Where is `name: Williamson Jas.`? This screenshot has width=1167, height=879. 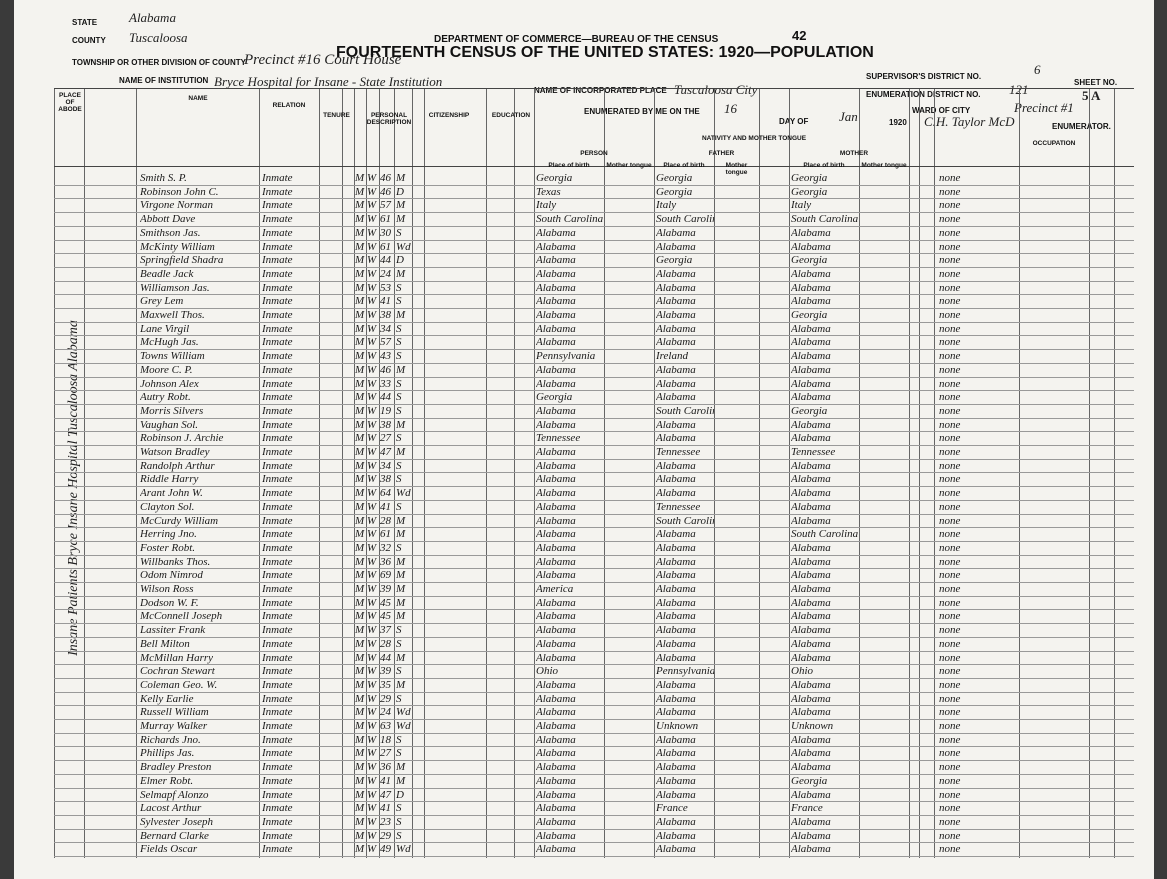
name: Williamson Jas. is located at coordinates (175, 287).